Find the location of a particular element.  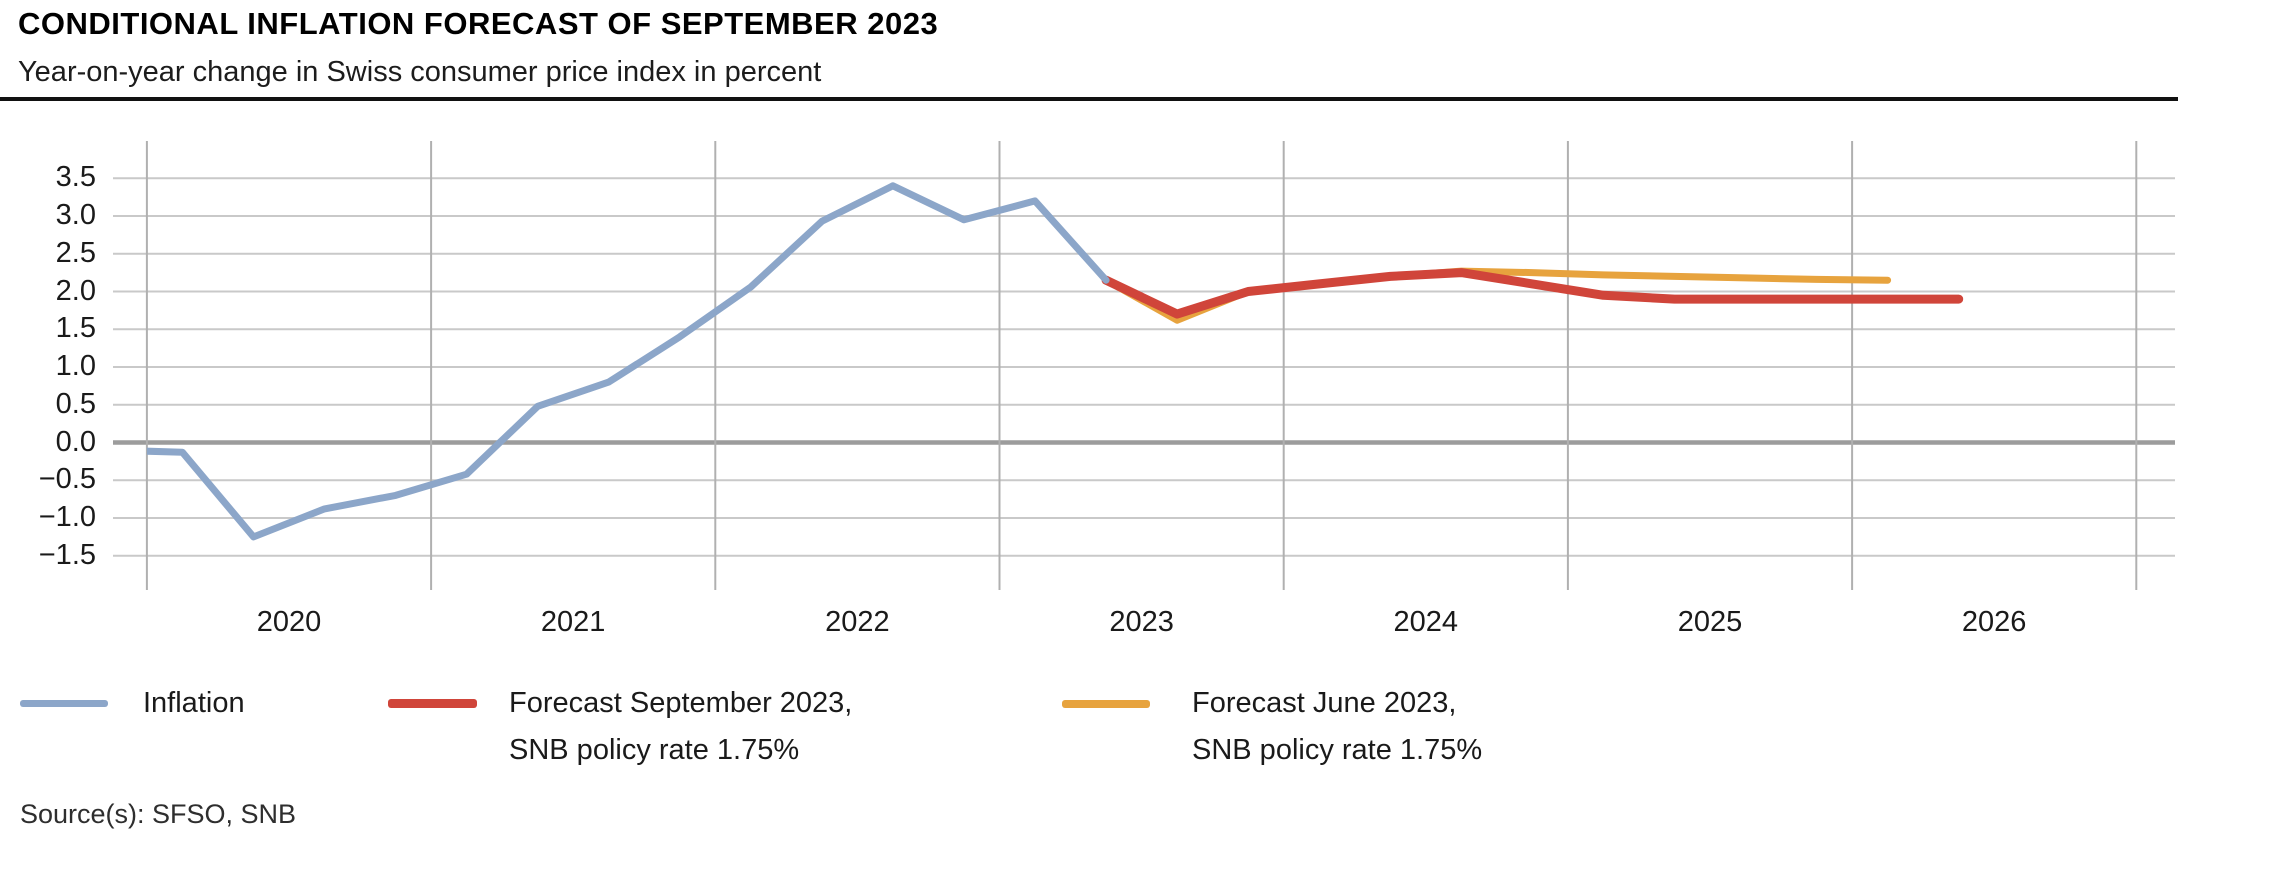

y-tick-label: 1.0 is located at coordinates (75, 366).